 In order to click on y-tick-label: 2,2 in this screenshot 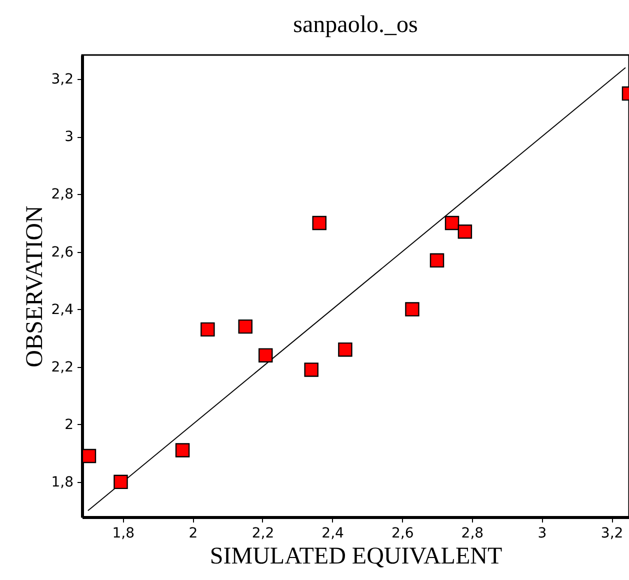, I will do `click(62, 367)`.